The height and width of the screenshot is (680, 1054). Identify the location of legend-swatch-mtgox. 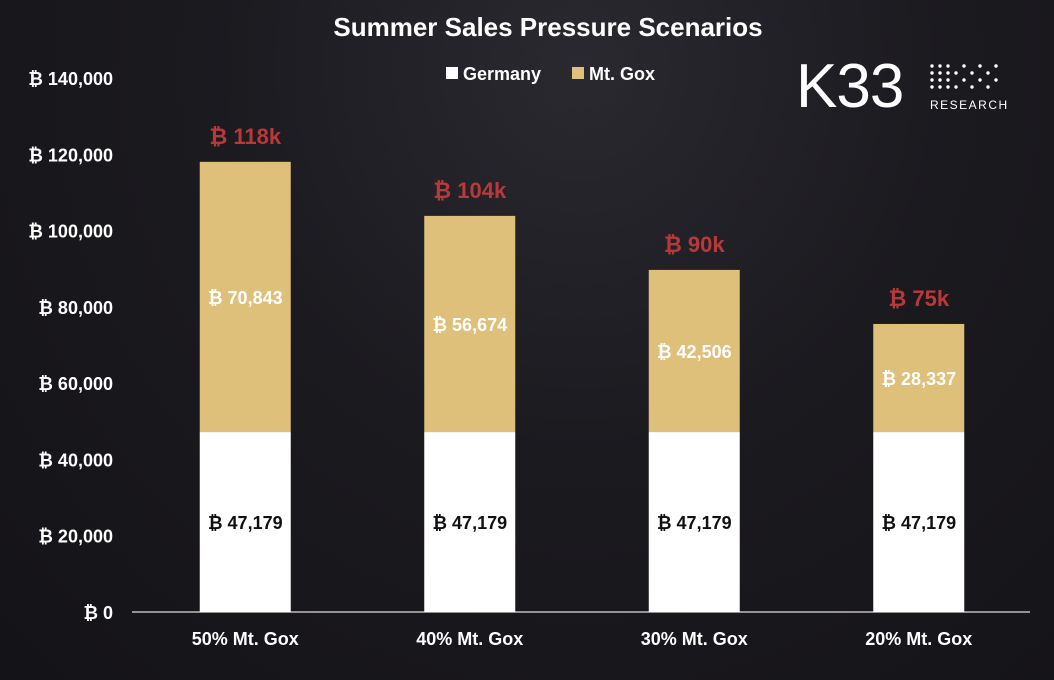
(578, 73).